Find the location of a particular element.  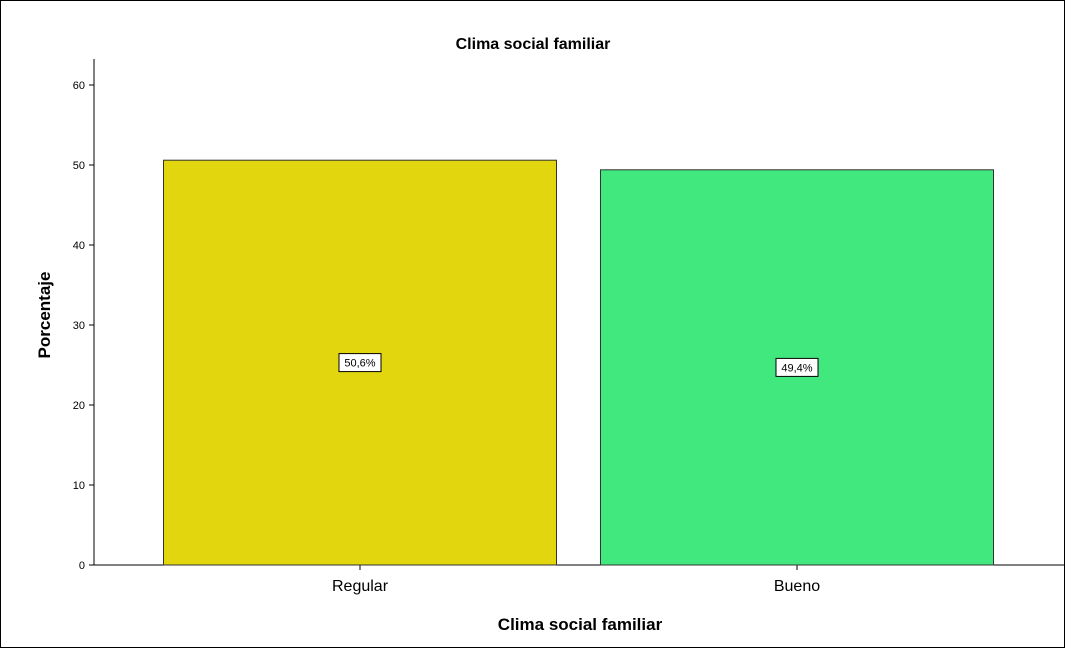

y-tick-label: 60 is located at coordinates (79, 86).